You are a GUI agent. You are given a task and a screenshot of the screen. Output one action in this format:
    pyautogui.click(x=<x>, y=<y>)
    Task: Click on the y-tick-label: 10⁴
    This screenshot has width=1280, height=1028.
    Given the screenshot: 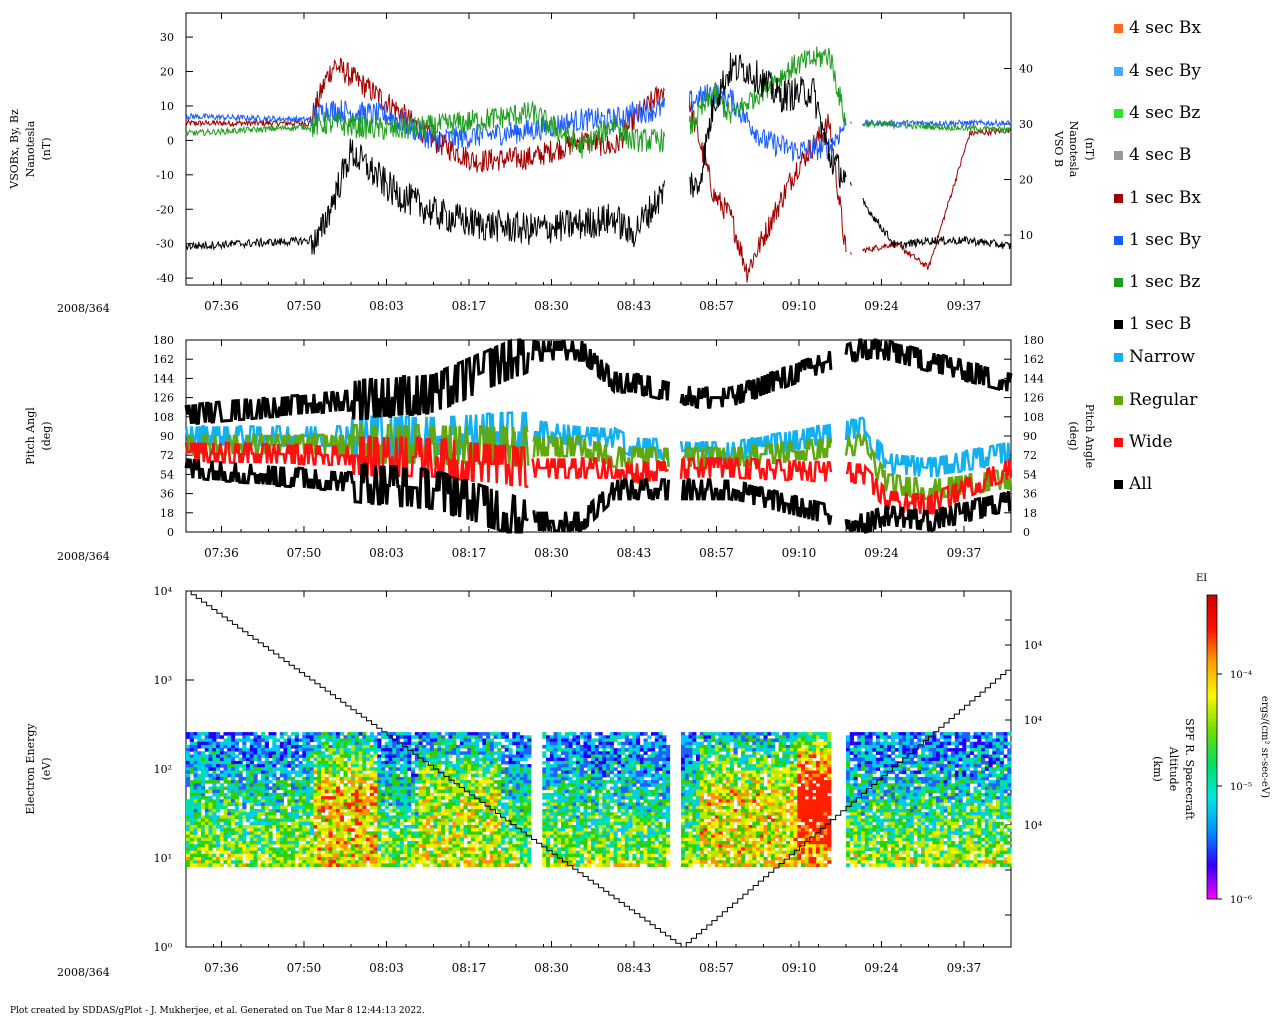 What is the action you would take?
    pyautogui.click(x=163, y=591)
    